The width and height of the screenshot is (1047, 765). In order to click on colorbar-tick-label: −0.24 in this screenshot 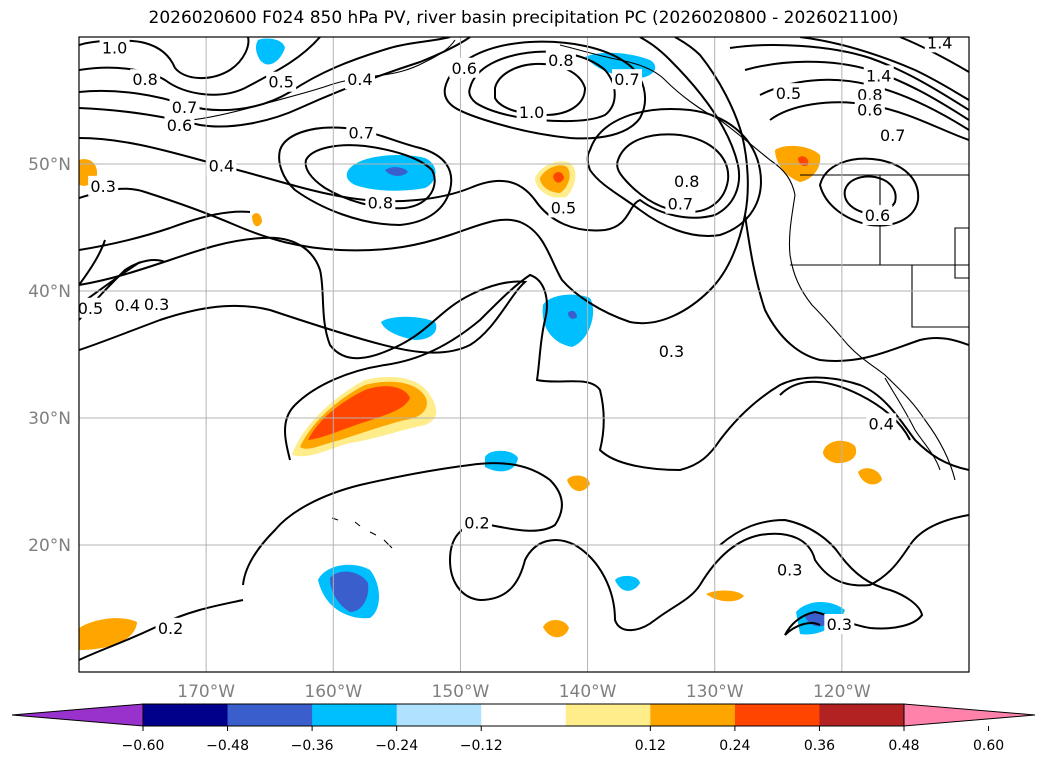, I will do `click(396, 746)`.